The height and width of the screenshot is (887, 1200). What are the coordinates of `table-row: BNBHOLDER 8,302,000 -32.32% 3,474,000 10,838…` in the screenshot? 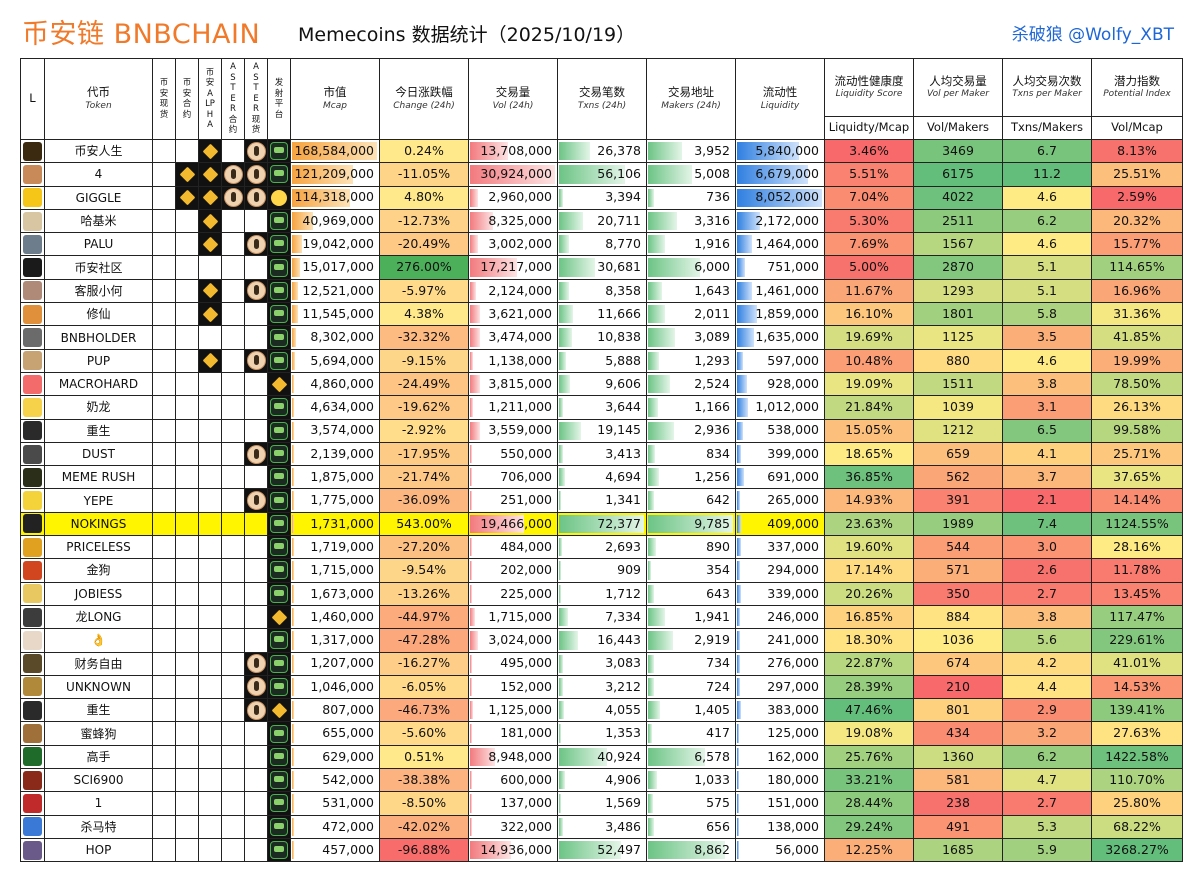 It's located at (601, 337).